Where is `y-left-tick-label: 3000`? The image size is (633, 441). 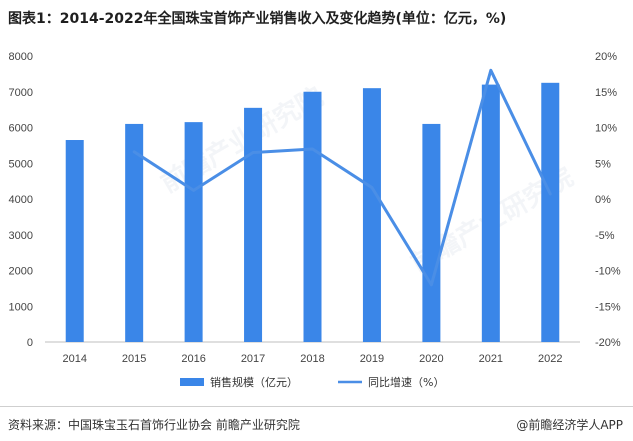
y-left-tick-label: 3000 is located at coordinates (21, 236).